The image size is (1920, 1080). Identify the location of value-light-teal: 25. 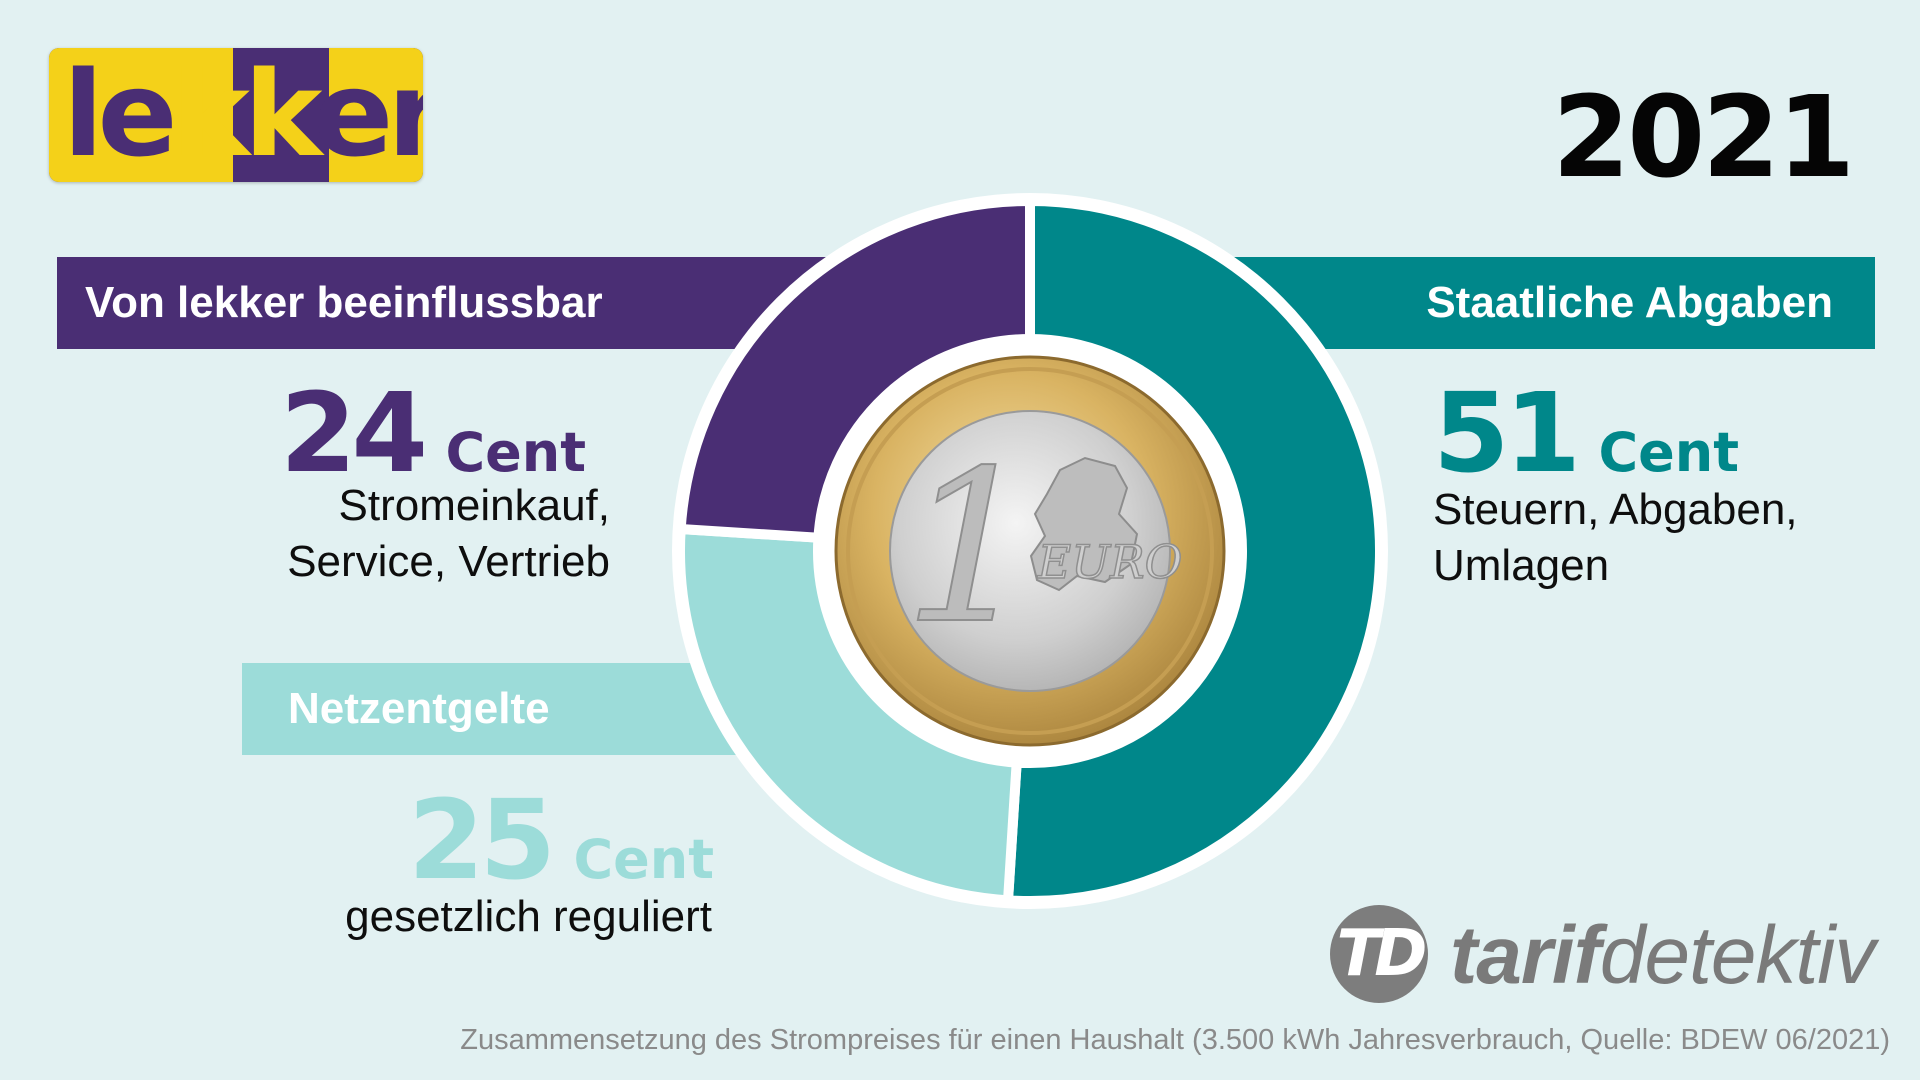
(482, 840).